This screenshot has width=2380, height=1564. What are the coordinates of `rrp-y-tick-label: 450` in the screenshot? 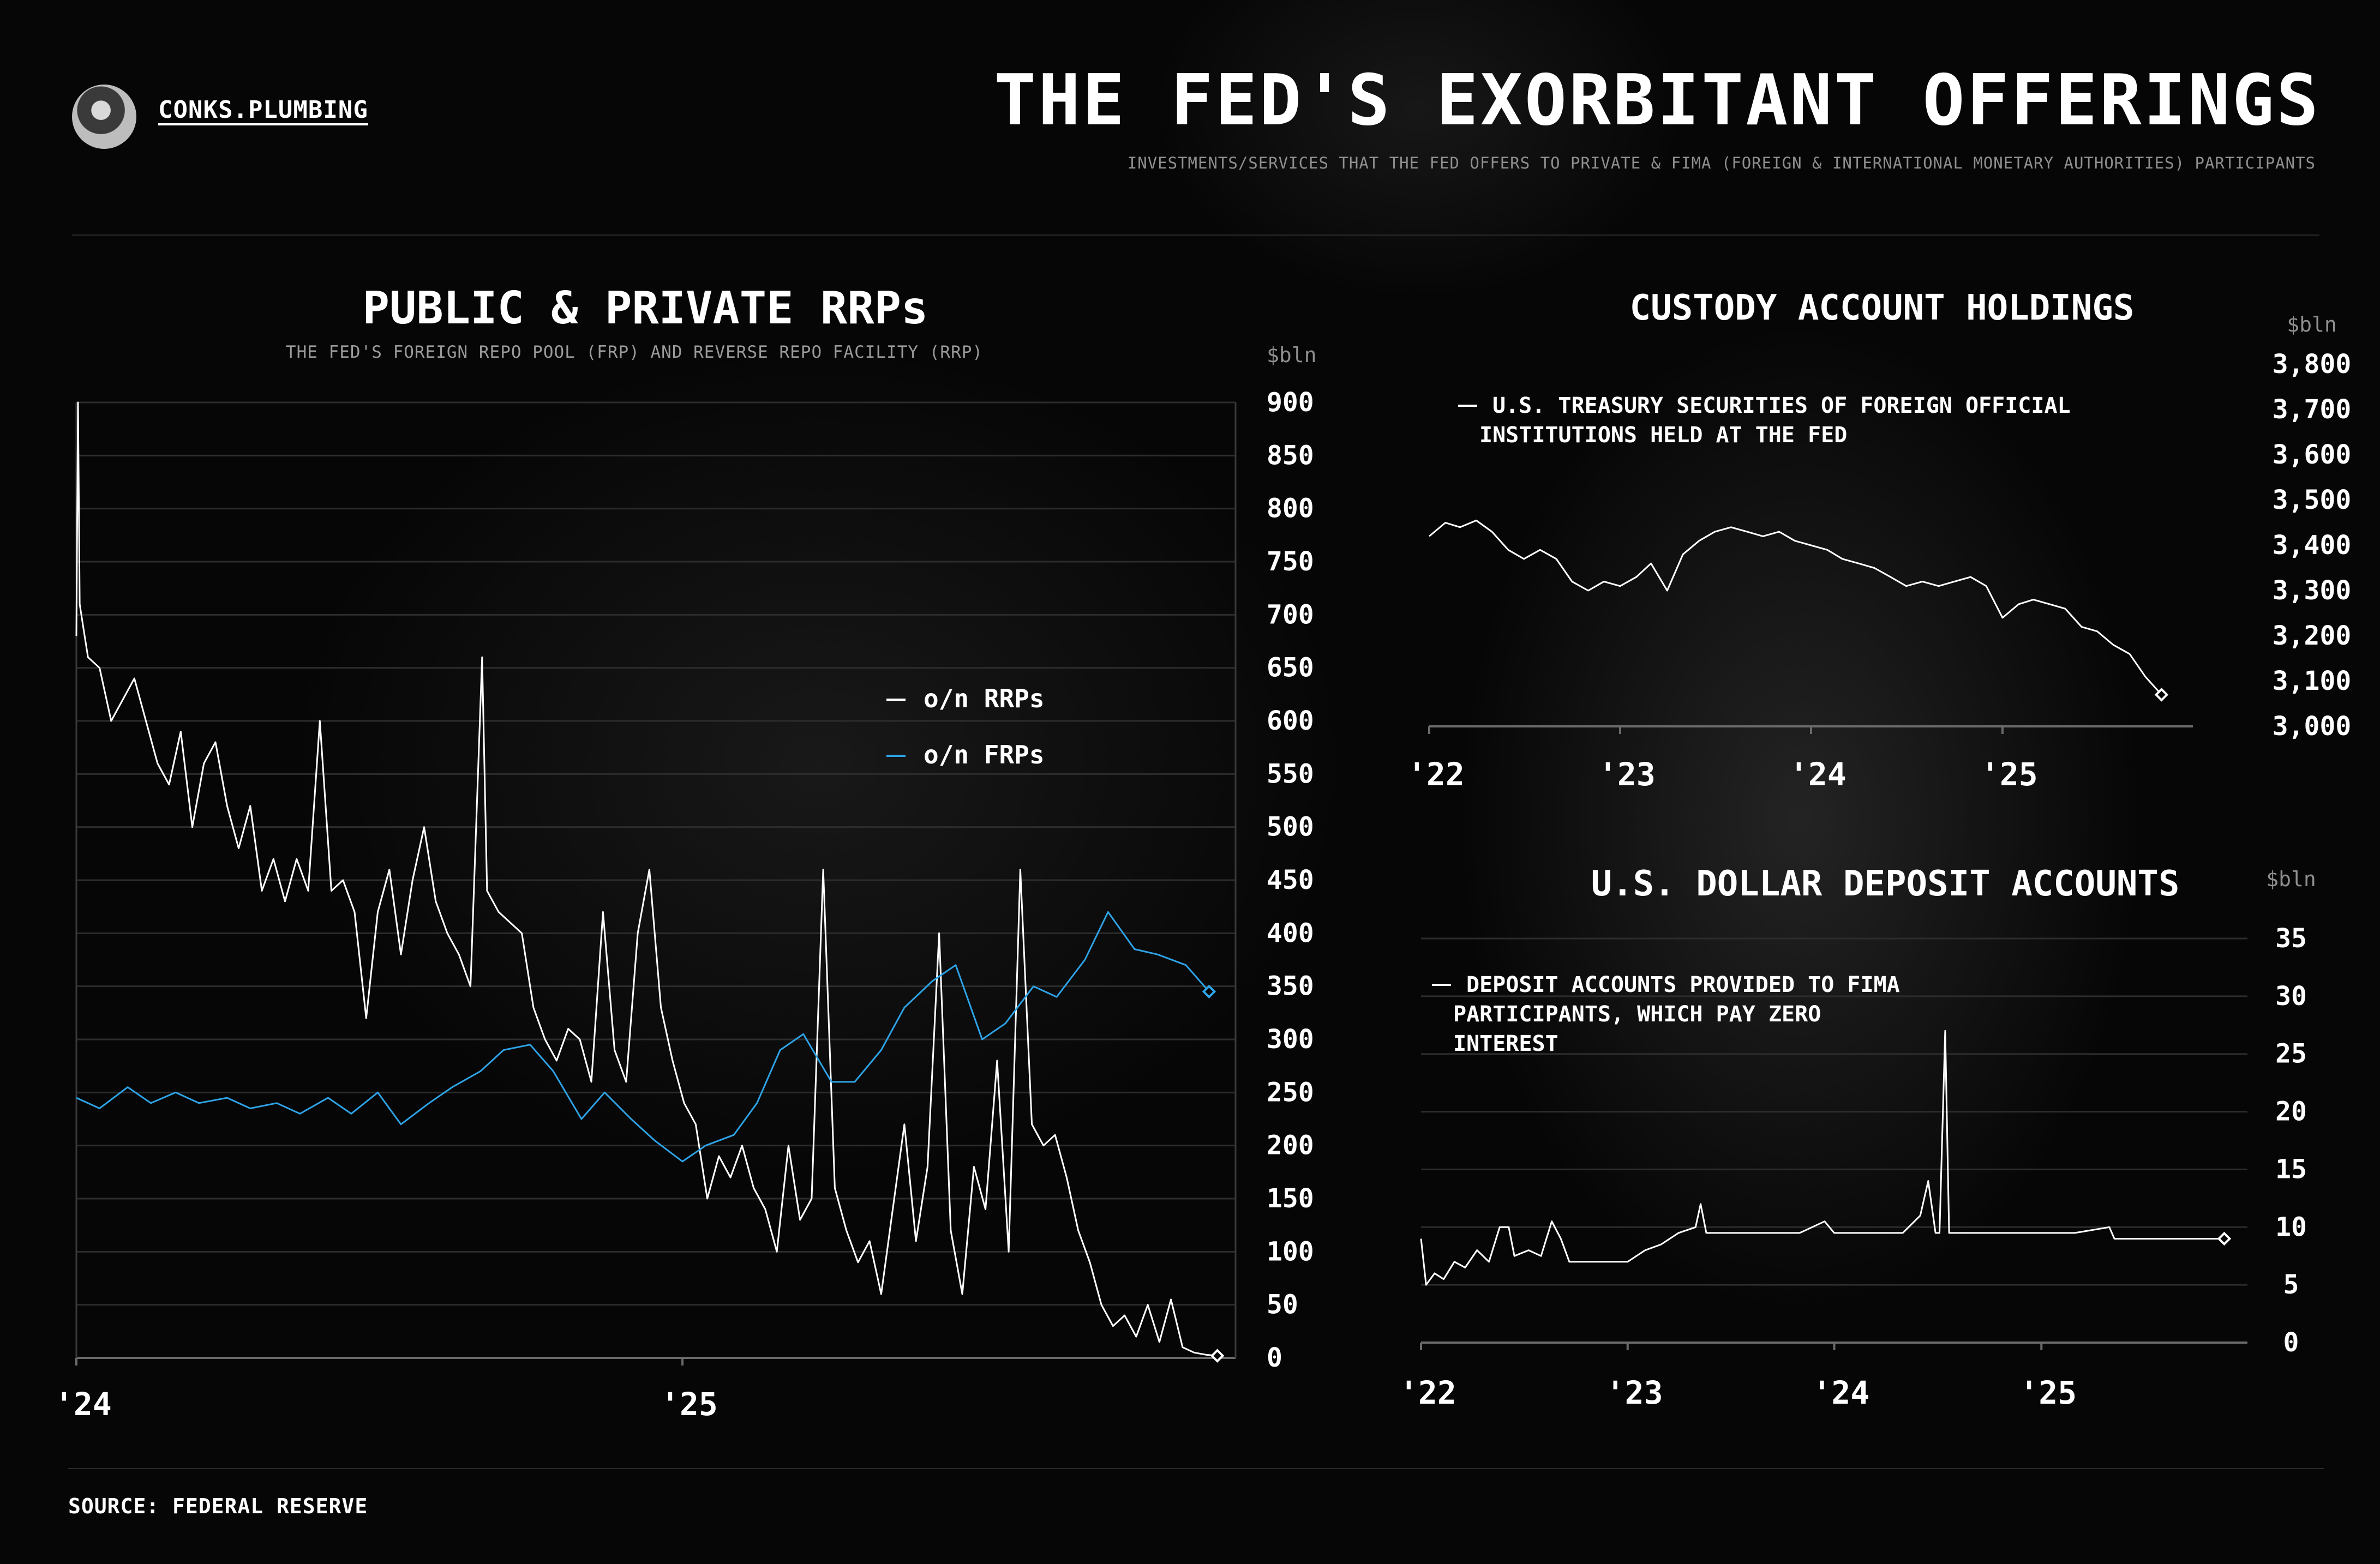 It's located at (1290, 880).